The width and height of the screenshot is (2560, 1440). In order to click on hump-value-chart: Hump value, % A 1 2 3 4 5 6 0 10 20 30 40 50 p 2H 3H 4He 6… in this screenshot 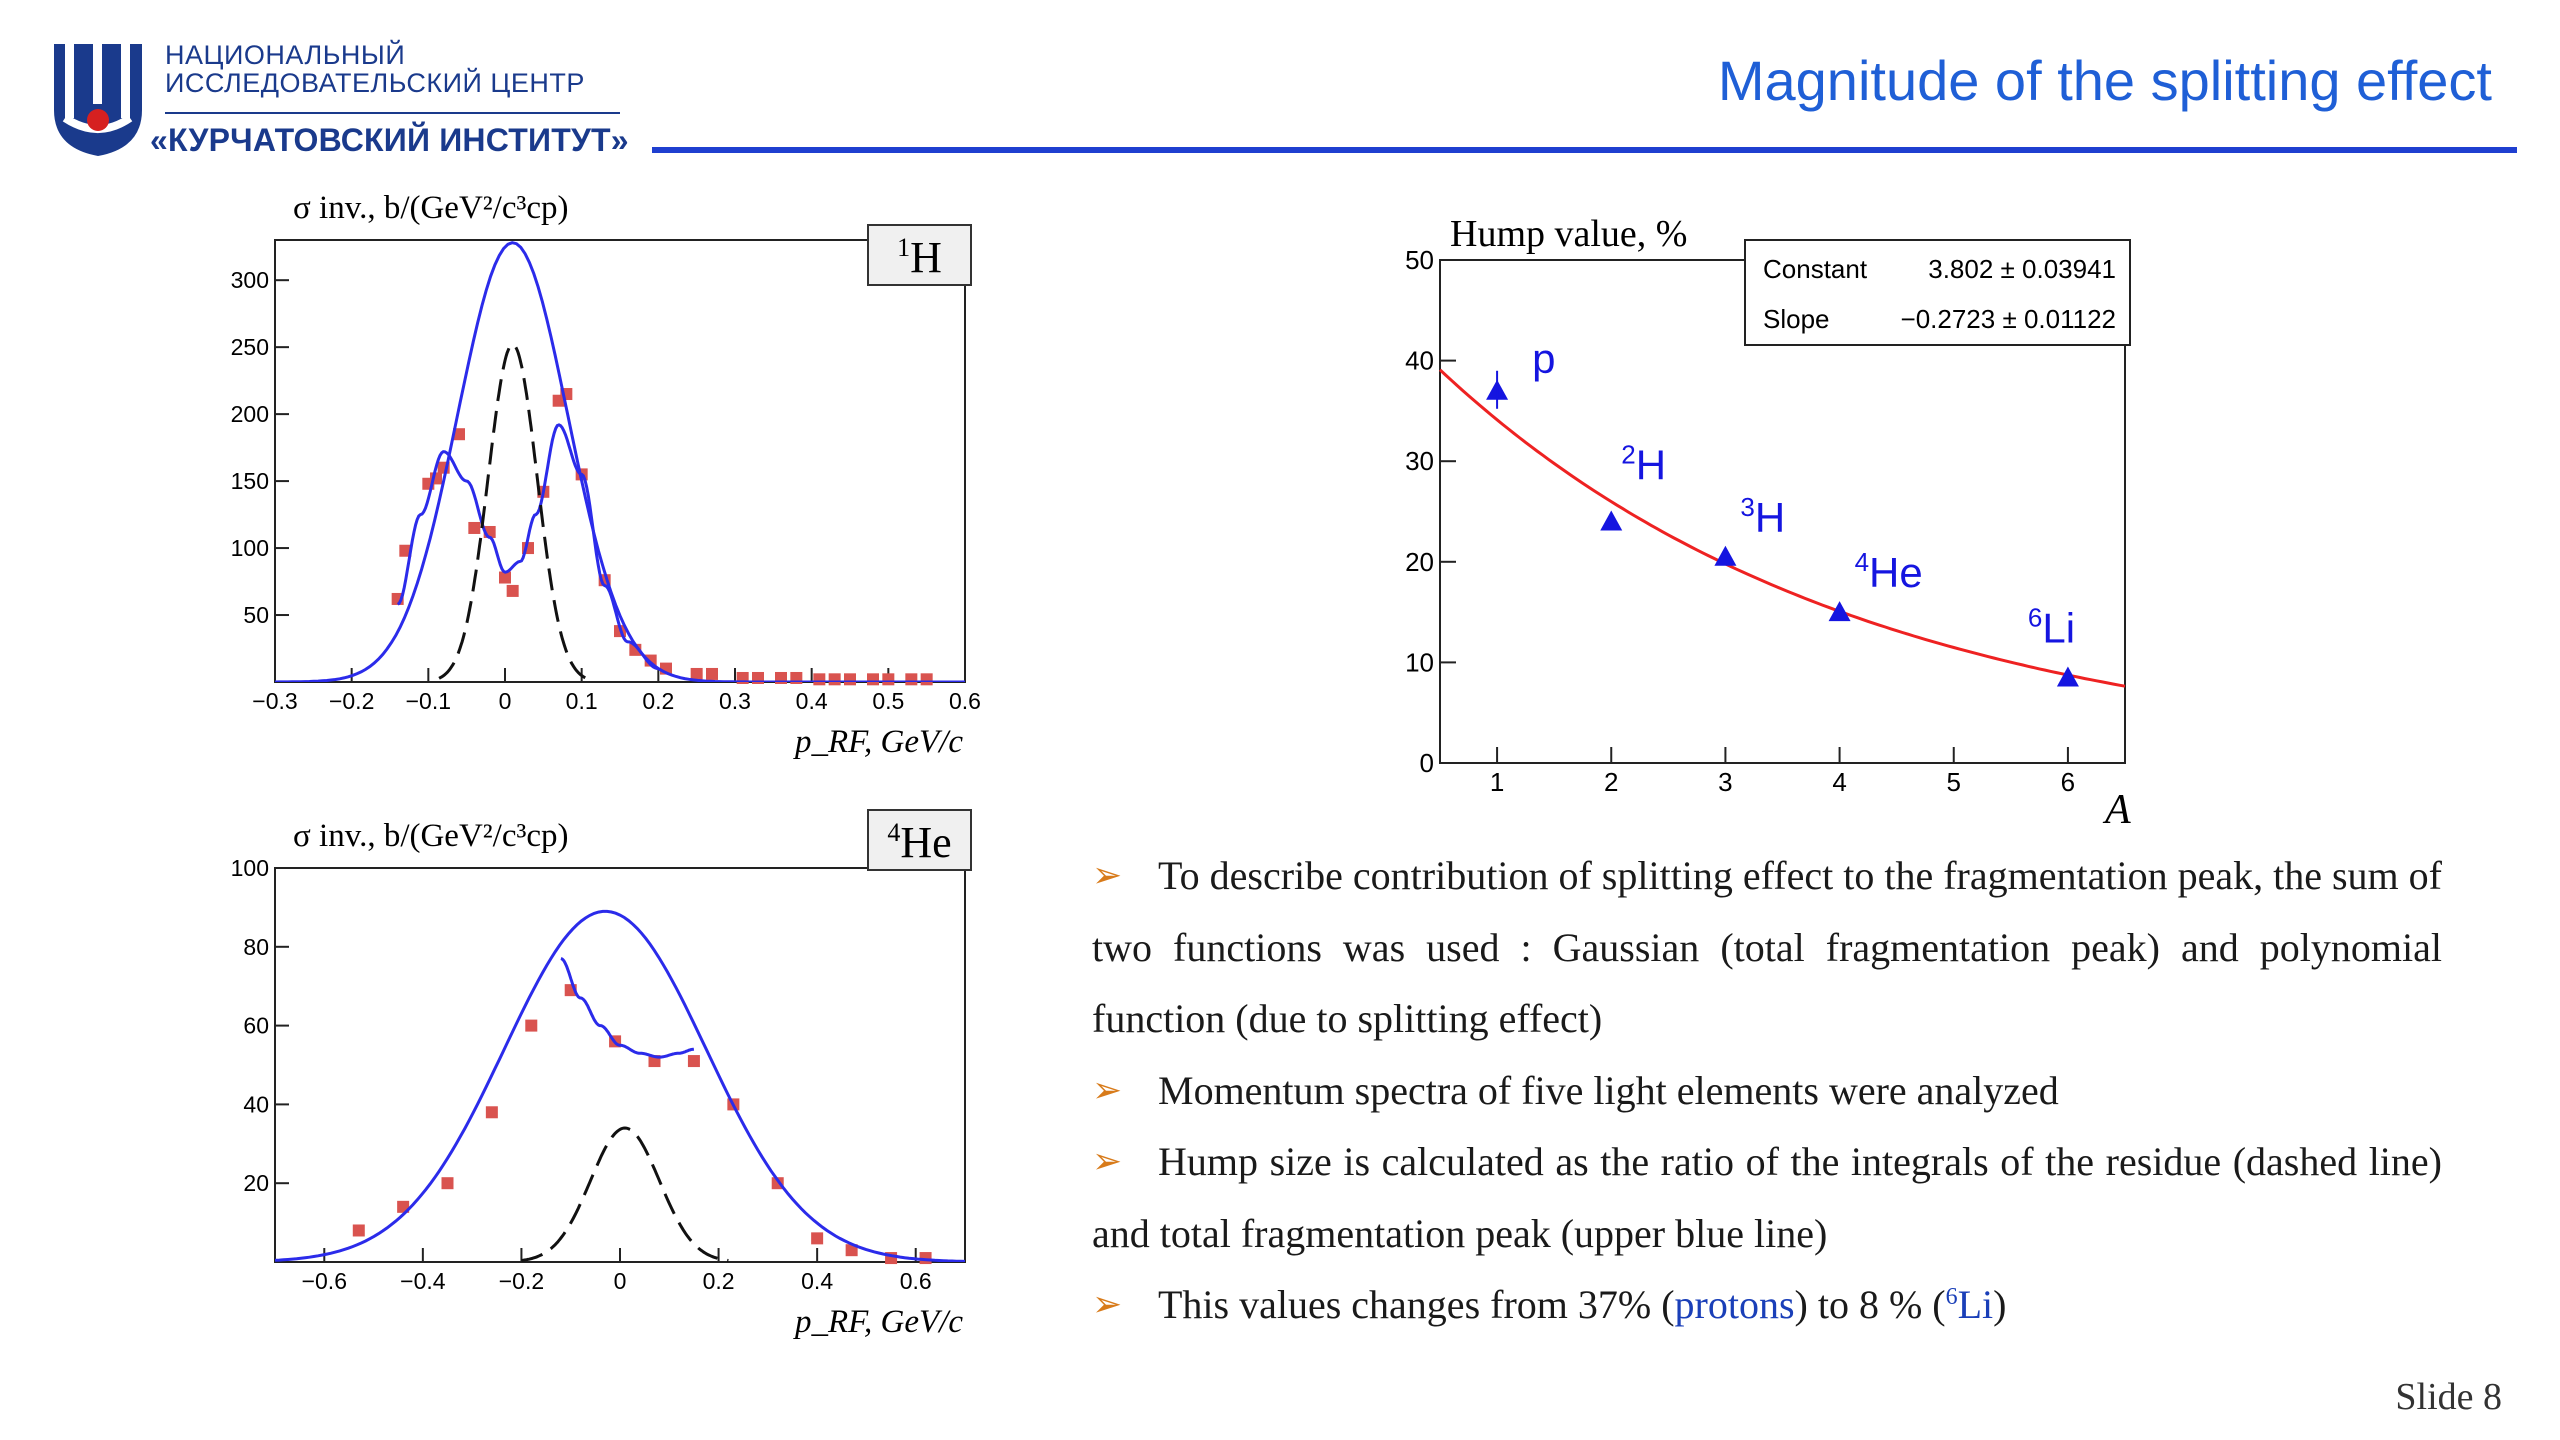, I will do `click(1768, 523)`.